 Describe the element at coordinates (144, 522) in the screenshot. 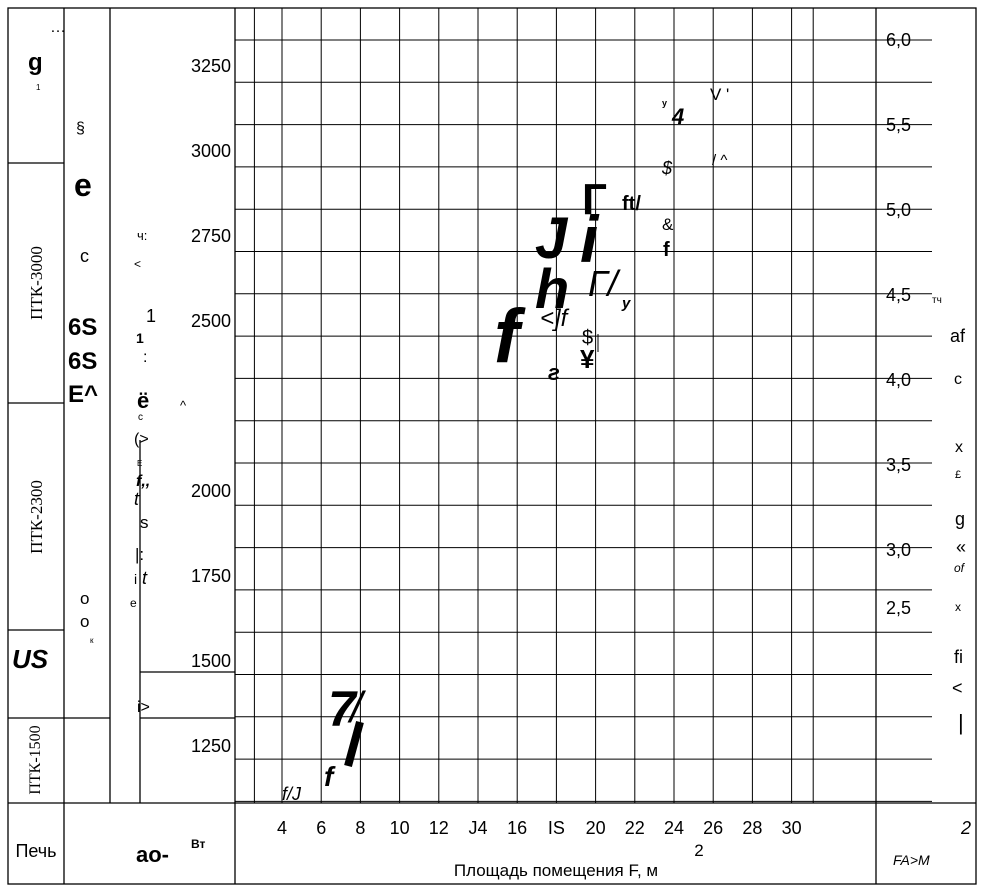

I see `col3-mark: s` at that location.